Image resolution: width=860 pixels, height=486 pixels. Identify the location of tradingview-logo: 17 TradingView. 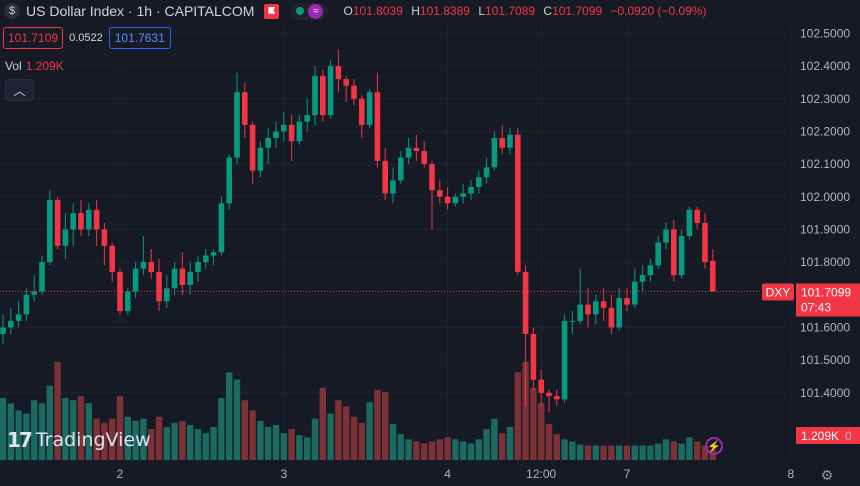
(79, 440).